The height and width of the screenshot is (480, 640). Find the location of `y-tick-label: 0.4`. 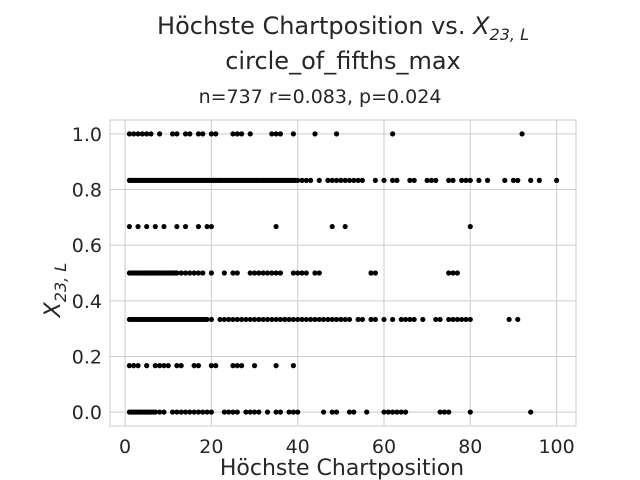

y-tick-label: 0.4 is located at coordinates (87, 302).